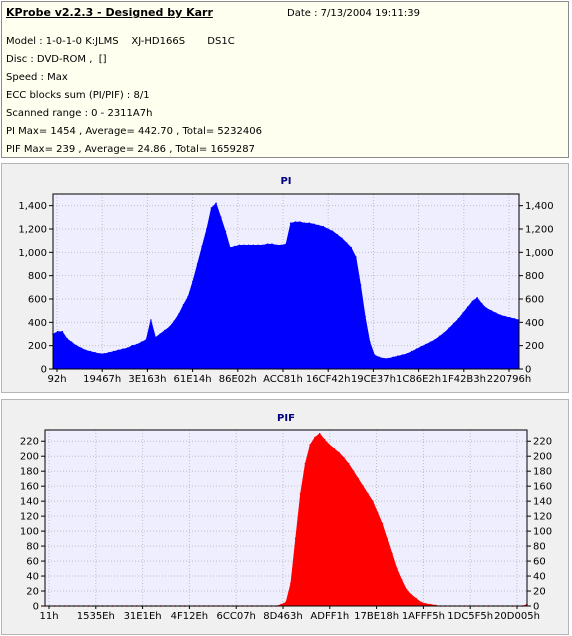 The height and width of the screenshot is (636, 572). I want to click on pi-ytick-label-right: 400, so click(534, 323).